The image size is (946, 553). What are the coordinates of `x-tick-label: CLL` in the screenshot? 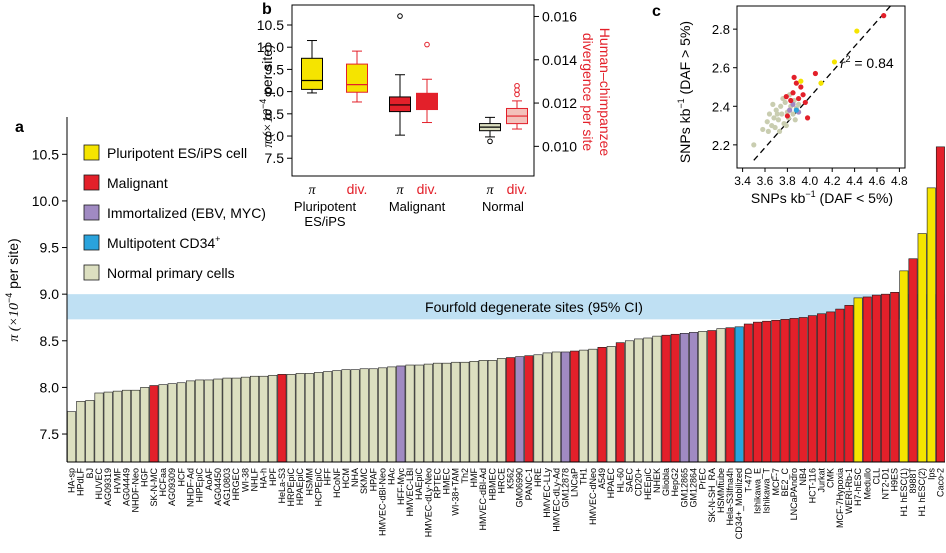 It's located at (876, 476).